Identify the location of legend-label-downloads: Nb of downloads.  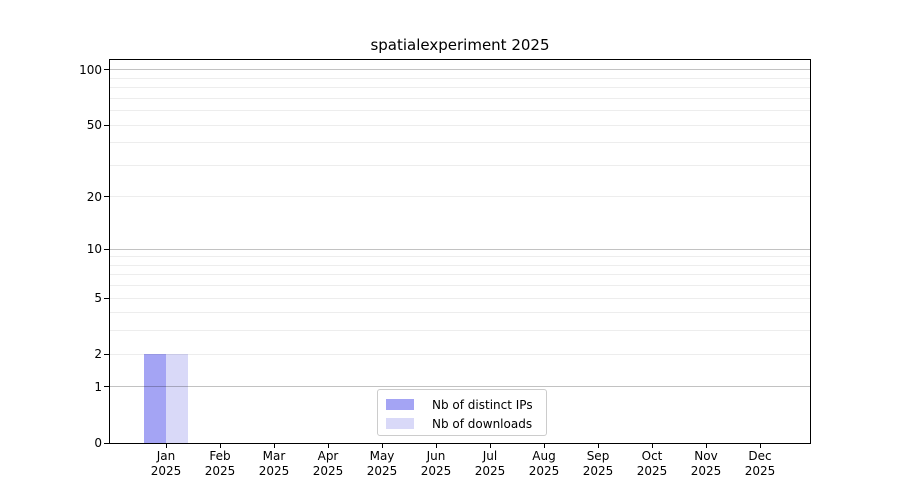
(482, 423).